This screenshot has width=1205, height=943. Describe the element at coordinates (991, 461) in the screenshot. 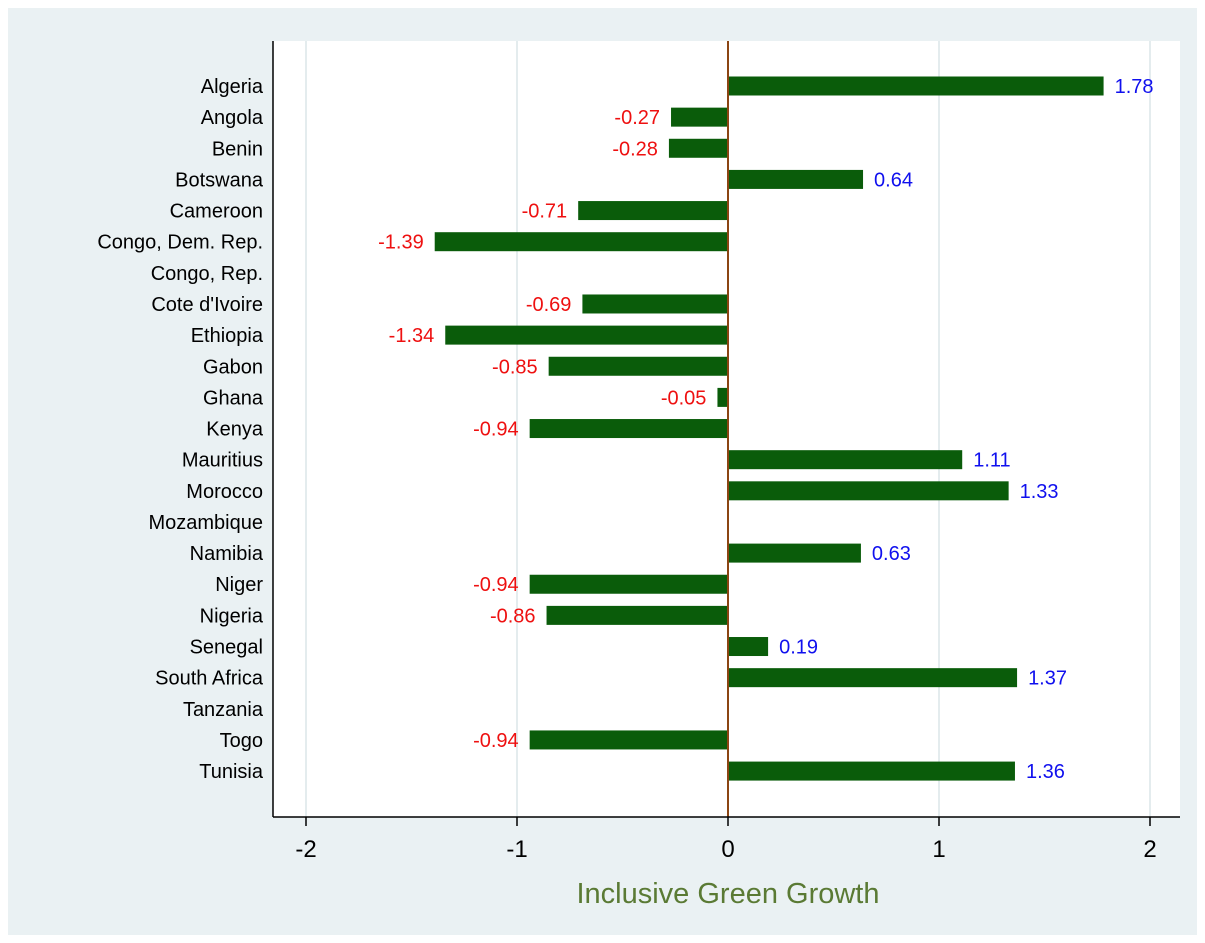

I see `value-label: 1.11` at that location.